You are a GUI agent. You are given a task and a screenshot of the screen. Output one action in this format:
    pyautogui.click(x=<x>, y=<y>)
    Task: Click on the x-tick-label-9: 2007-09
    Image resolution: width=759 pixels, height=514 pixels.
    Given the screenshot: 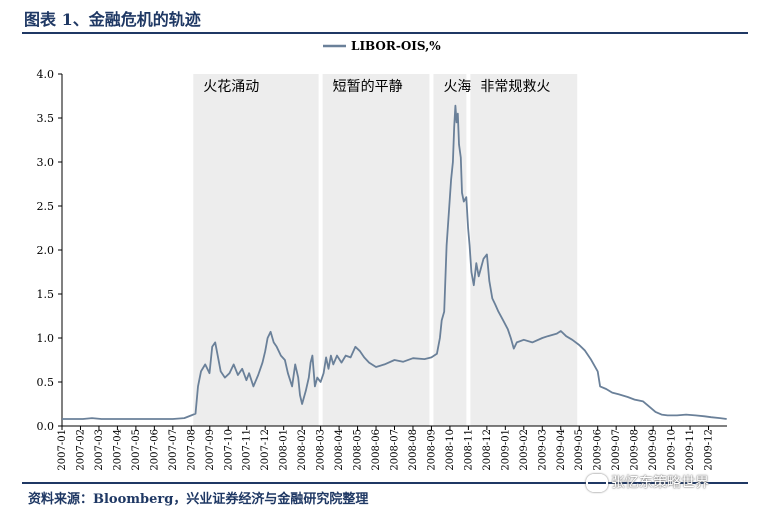 What is the action you would take?
    pyautogui.click(x=210, y=450)
    